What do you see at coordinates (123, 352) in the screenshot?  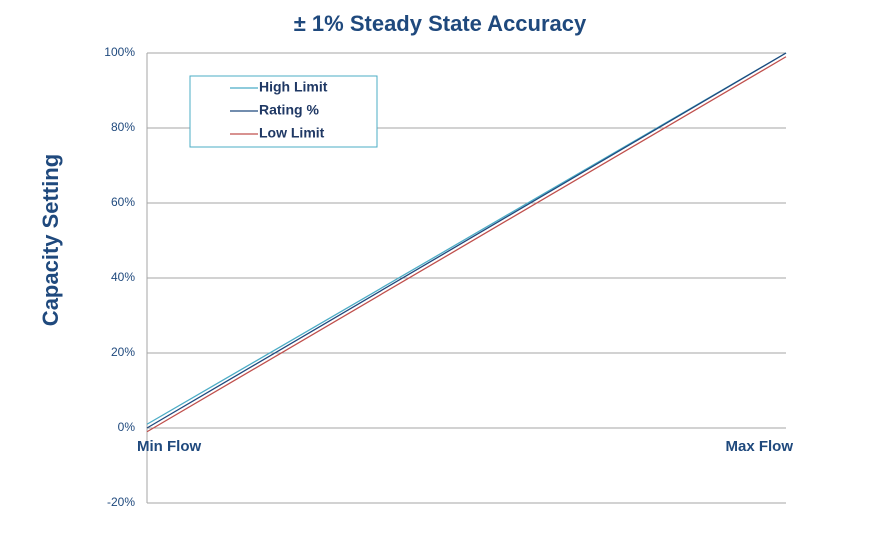 I see `y-tick-label: 20%` at bounding box center [123, 352].